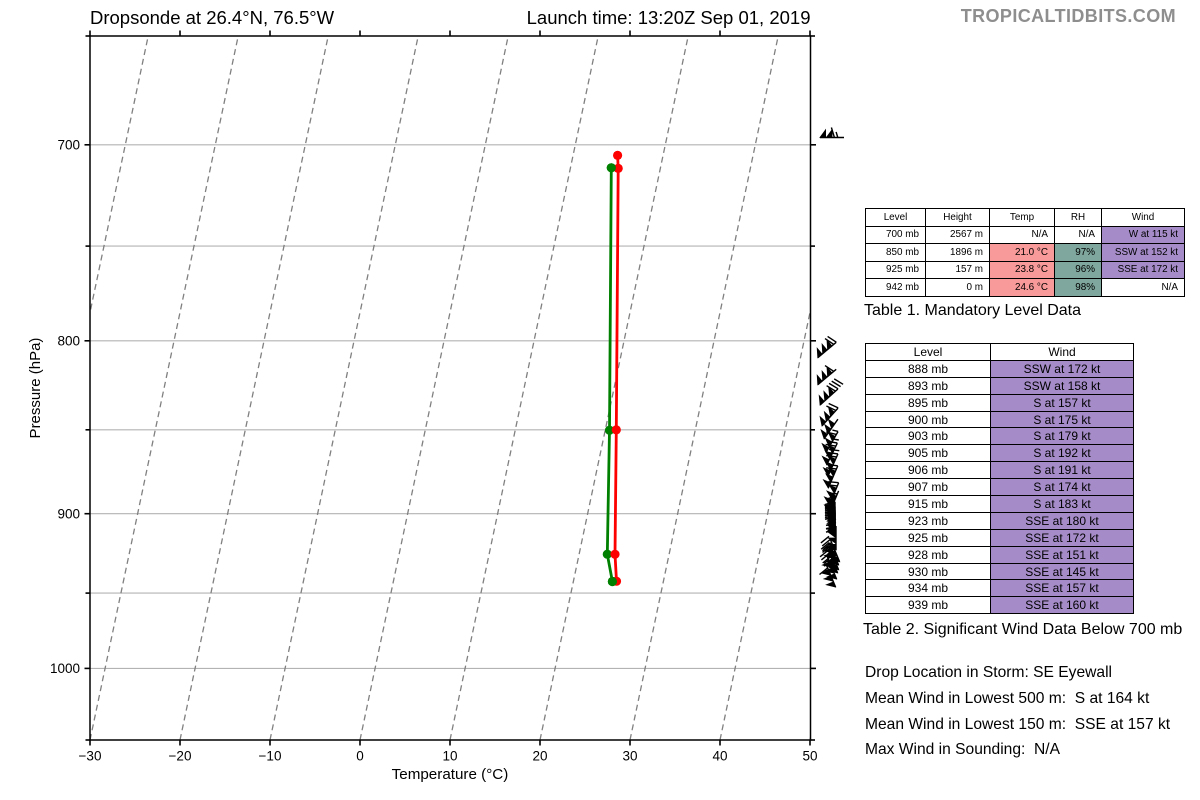 The width and height of the screenshot is (1200, 800). Describe the element at coordinates (65, 668) in the screenshot. I see `svg-text: 1000` at that location.